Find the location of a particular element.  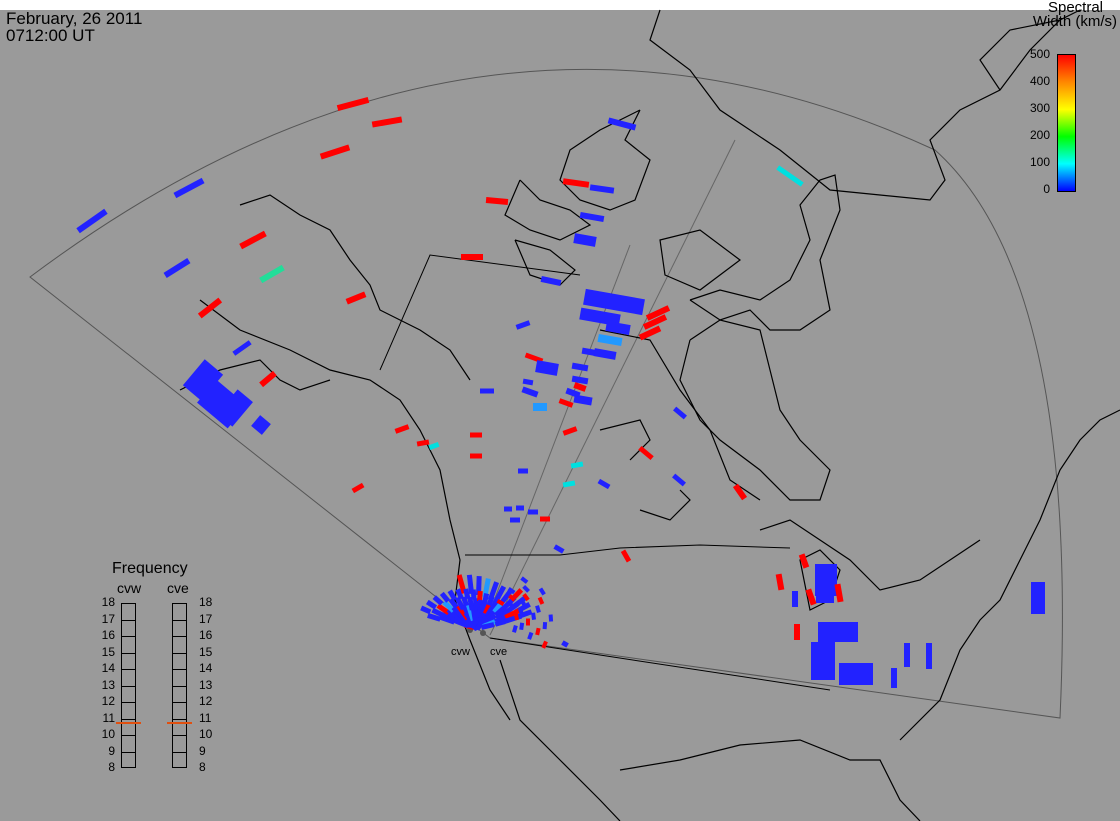

frequency-tick-right: 12 is located at coordinates (206, 701).